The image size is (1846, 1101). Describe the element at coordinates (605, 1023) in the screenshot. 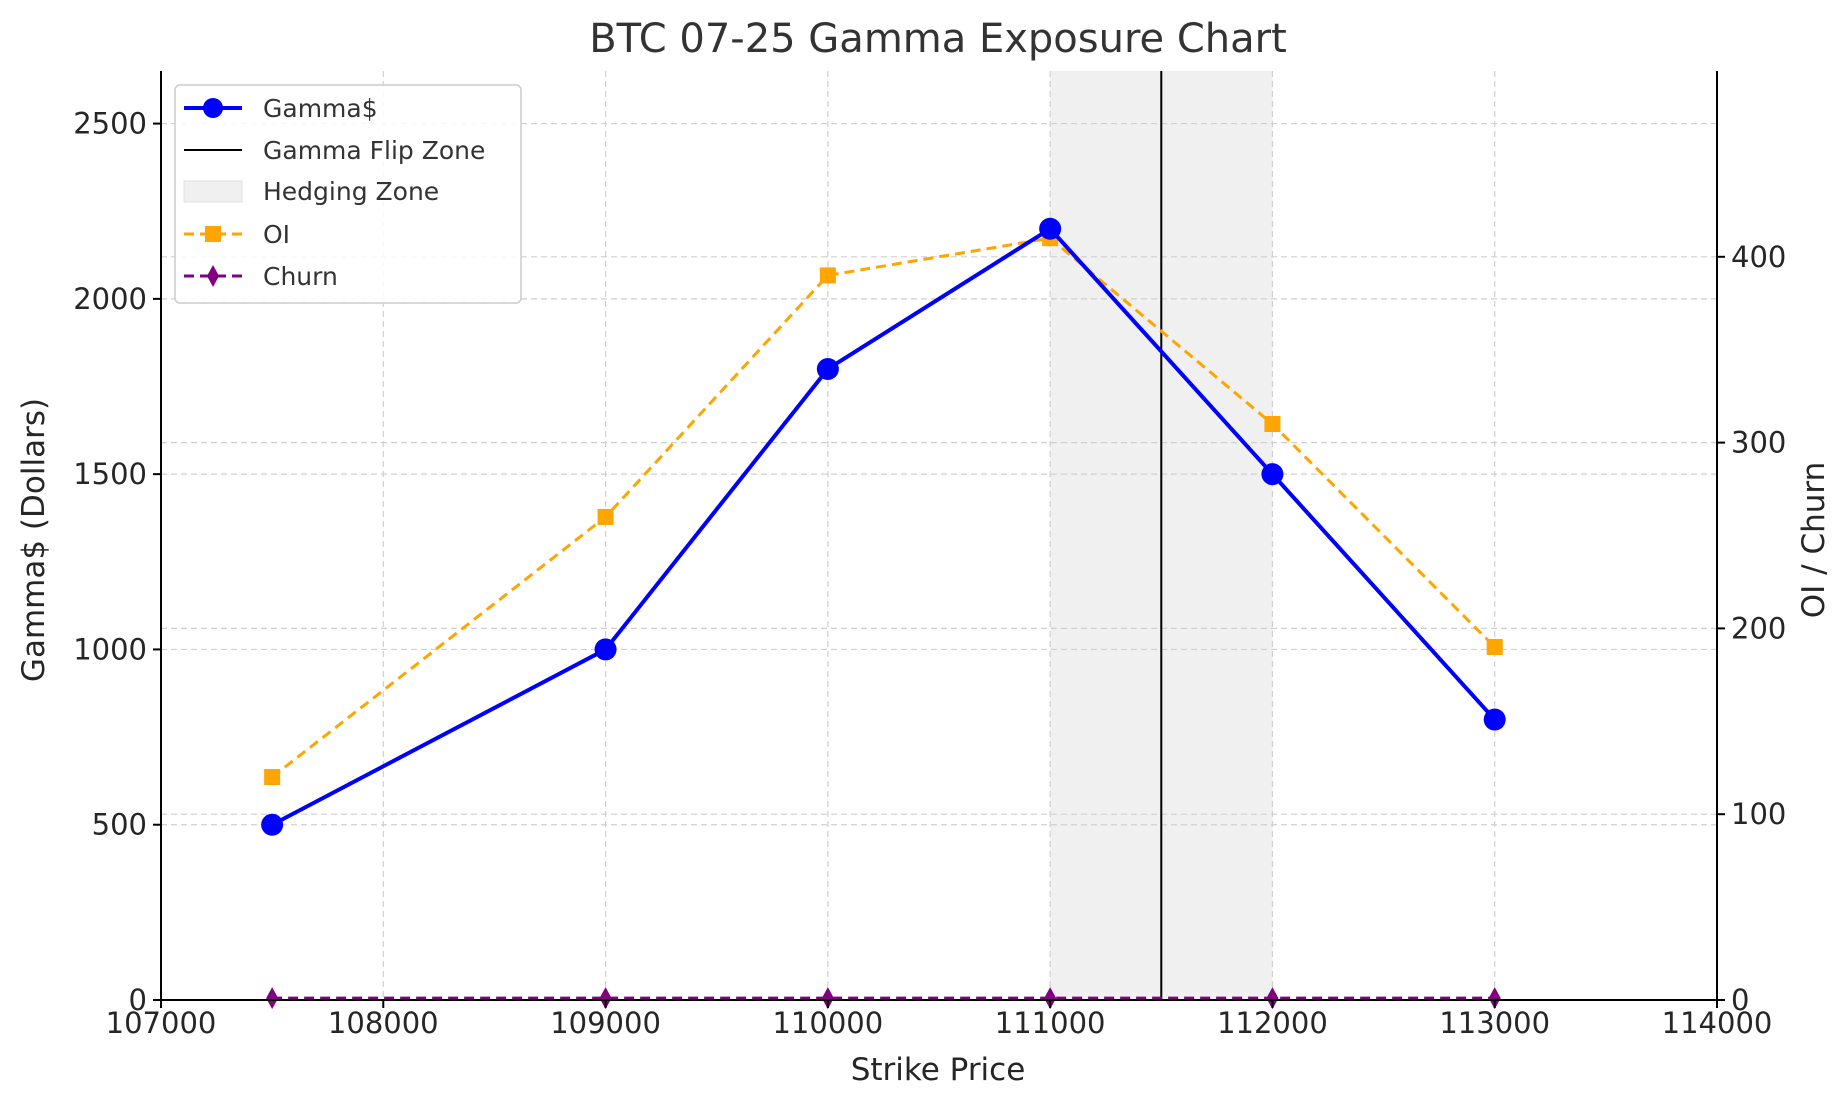

I see `x-tick-label: 109000` at that location.